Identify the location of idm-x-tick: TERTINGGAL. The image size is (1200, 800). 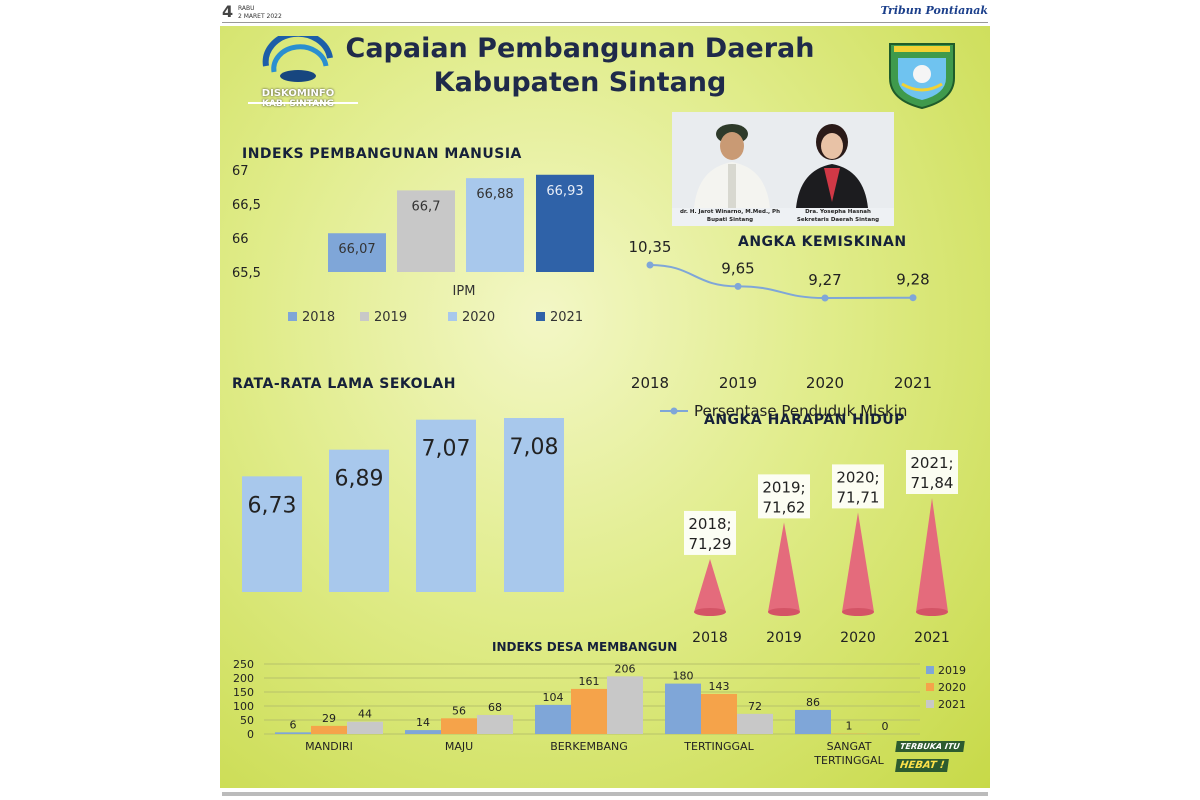
(718, 746).